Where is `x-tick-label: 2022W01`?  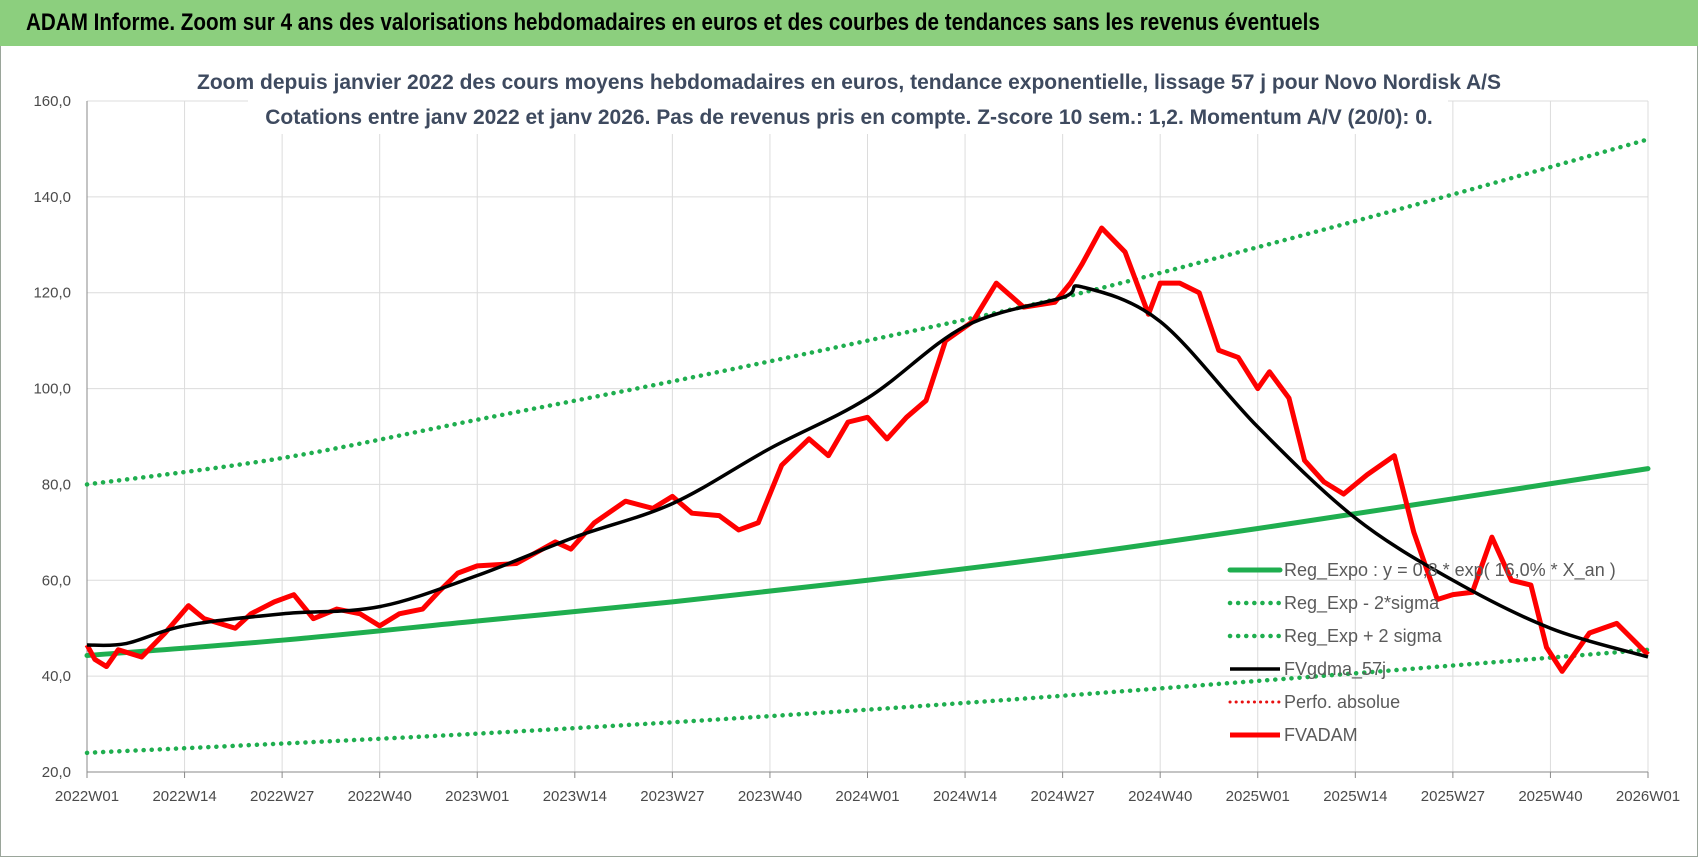
x-tick-label: 2022W01 is located at coordinates (87, 796).